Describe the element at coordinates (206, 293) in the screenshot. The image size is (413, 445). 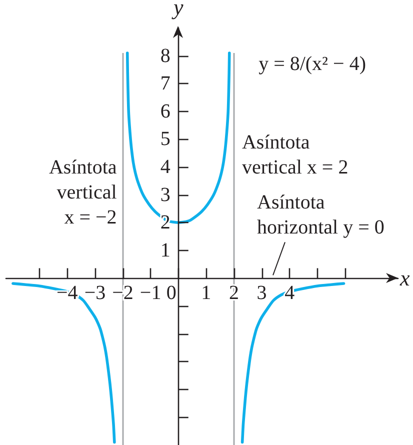
I see `x-tick-label: 1` at that location.